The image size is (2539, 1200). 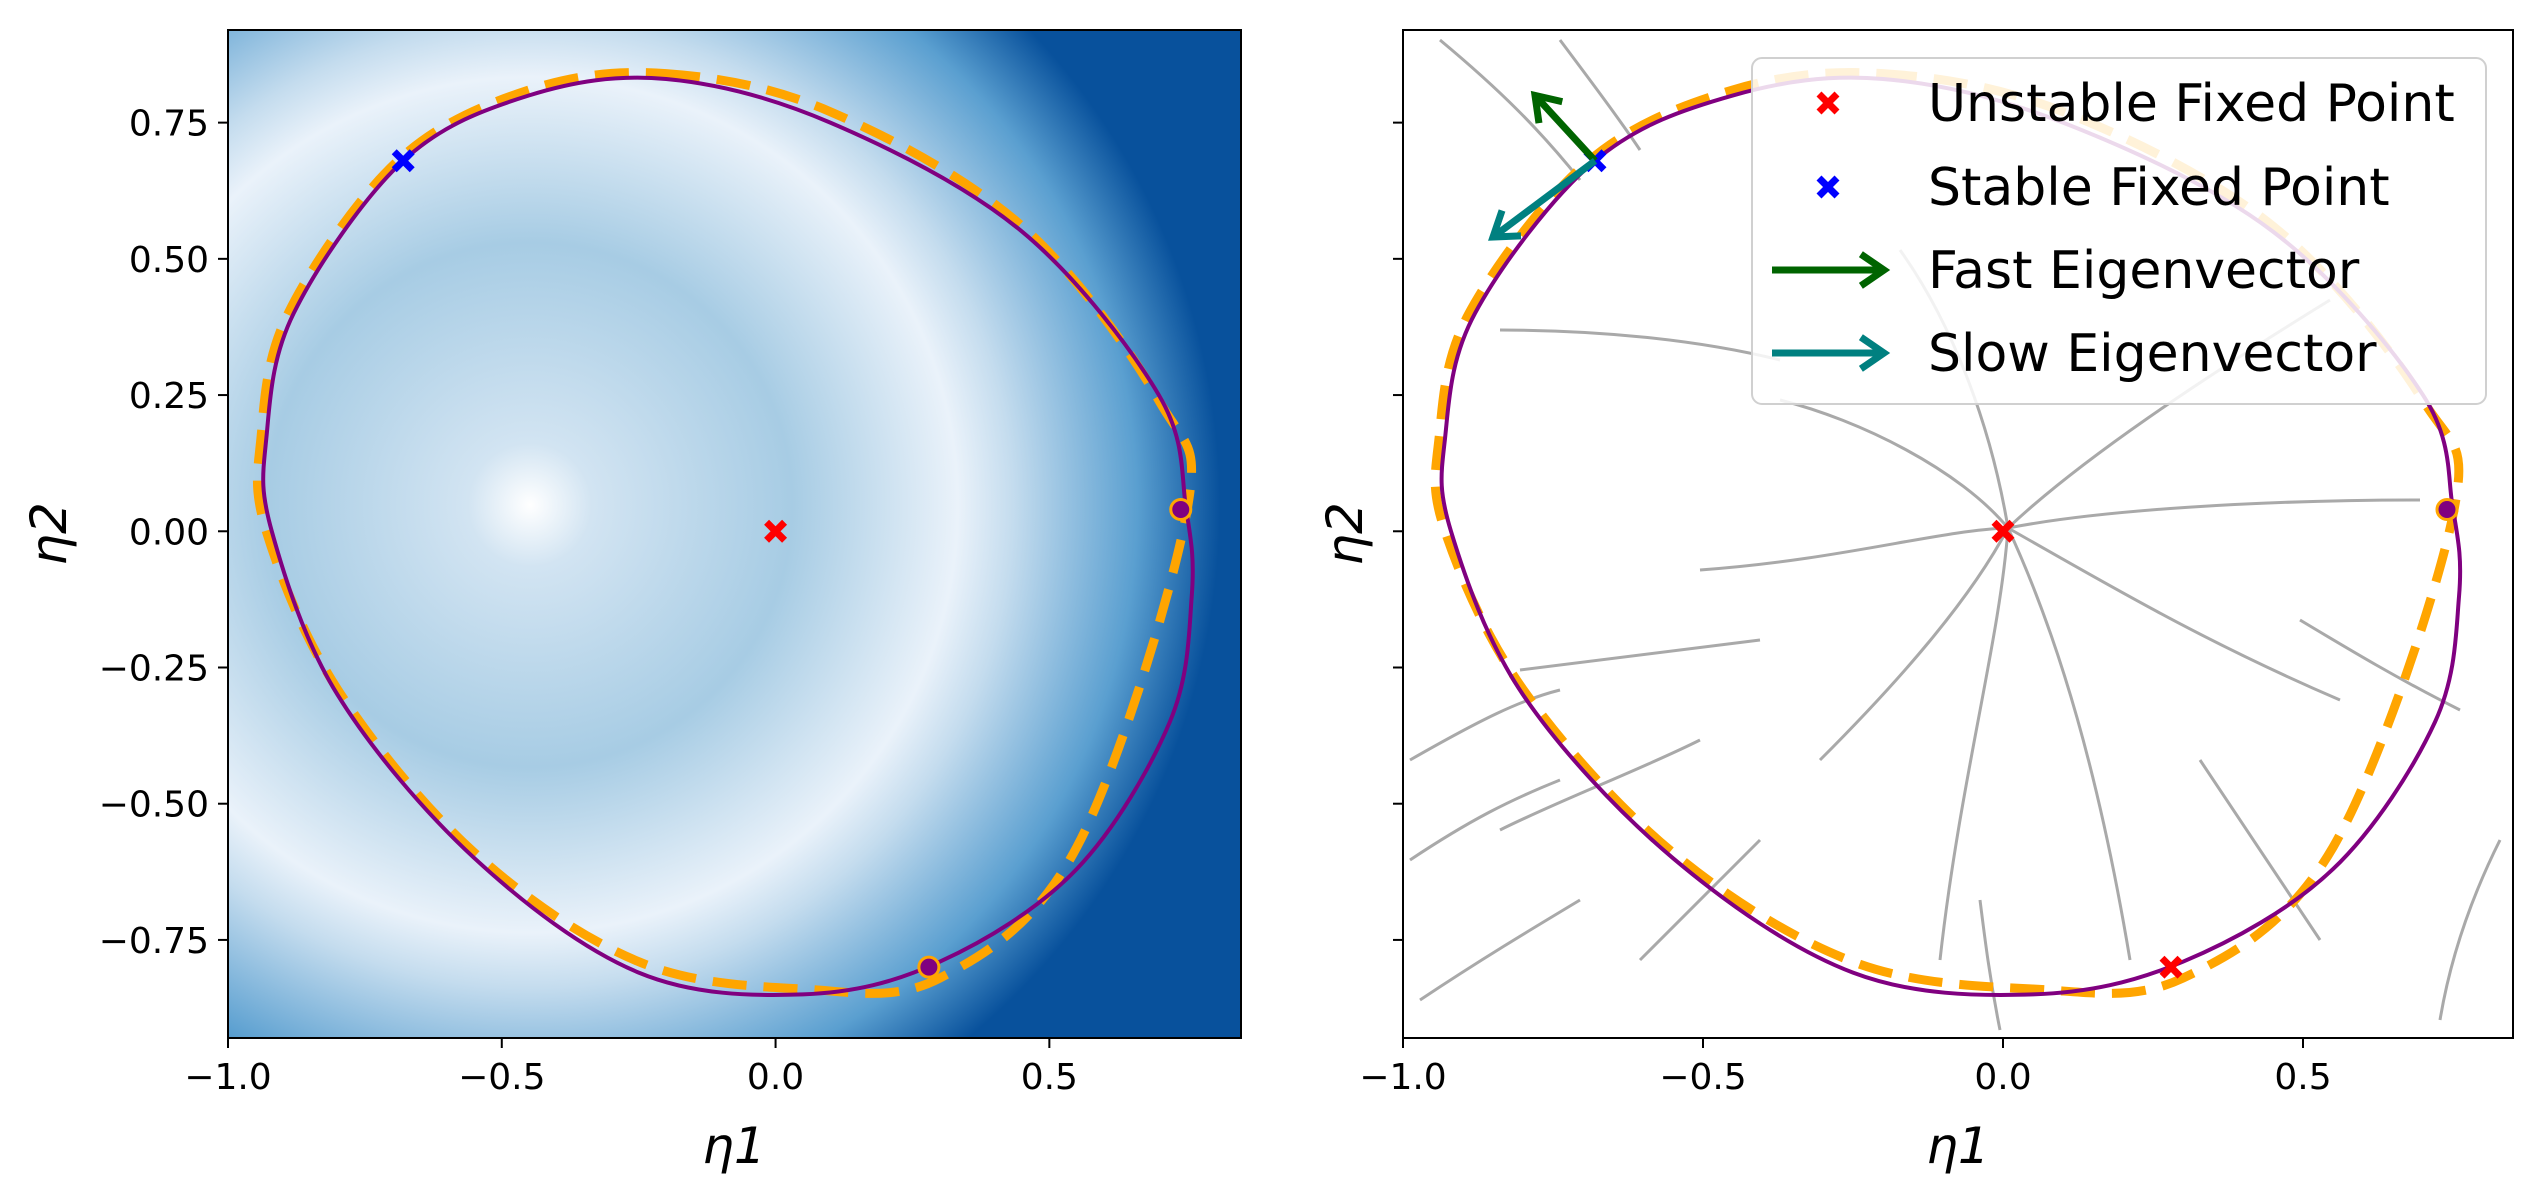 I want to click on stable-fixed-point-marker, so click(x=403, y=161).